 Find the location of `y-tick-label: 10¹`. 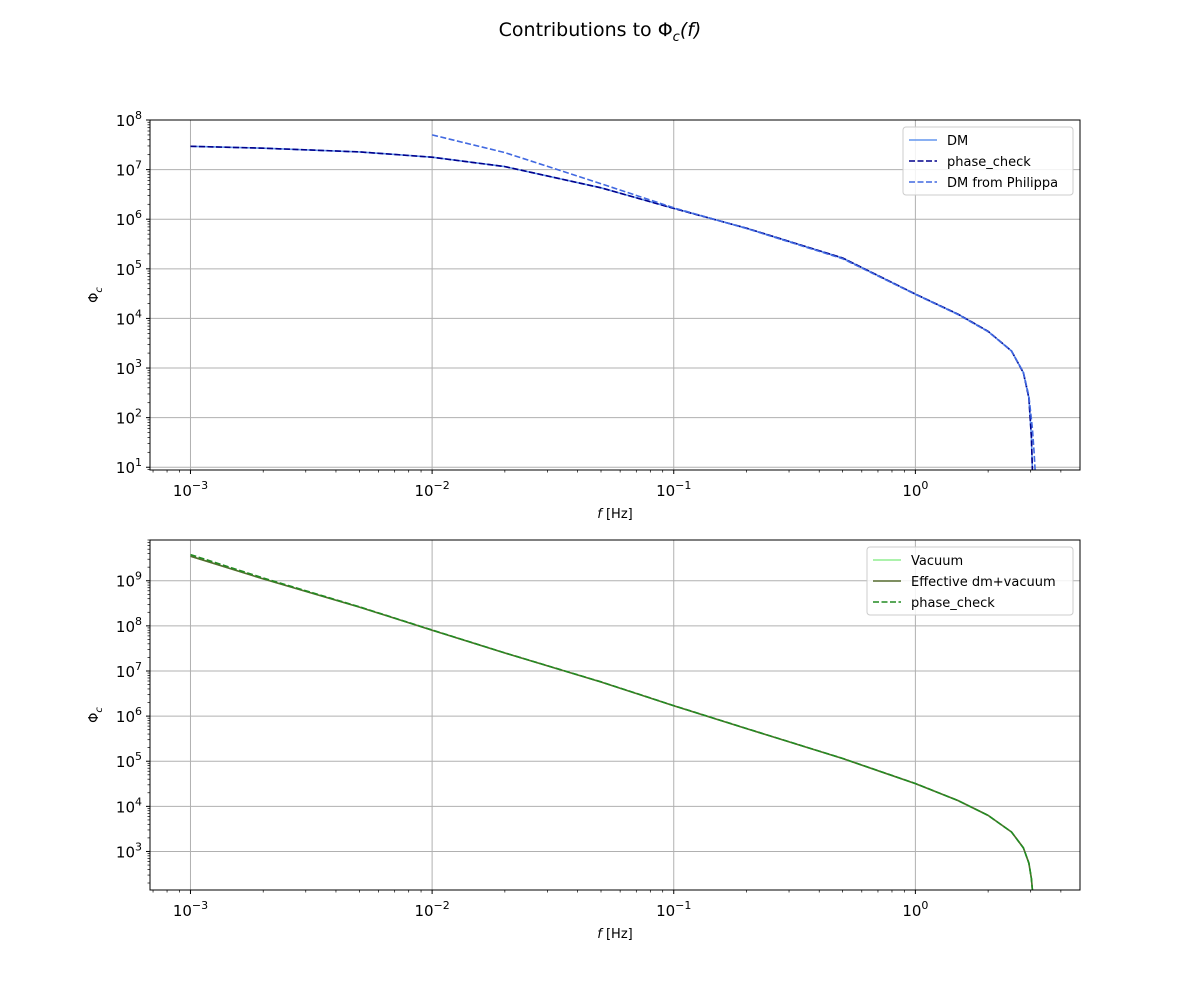

y-tick-label: 10¹ is located at coordinates (129, 466).